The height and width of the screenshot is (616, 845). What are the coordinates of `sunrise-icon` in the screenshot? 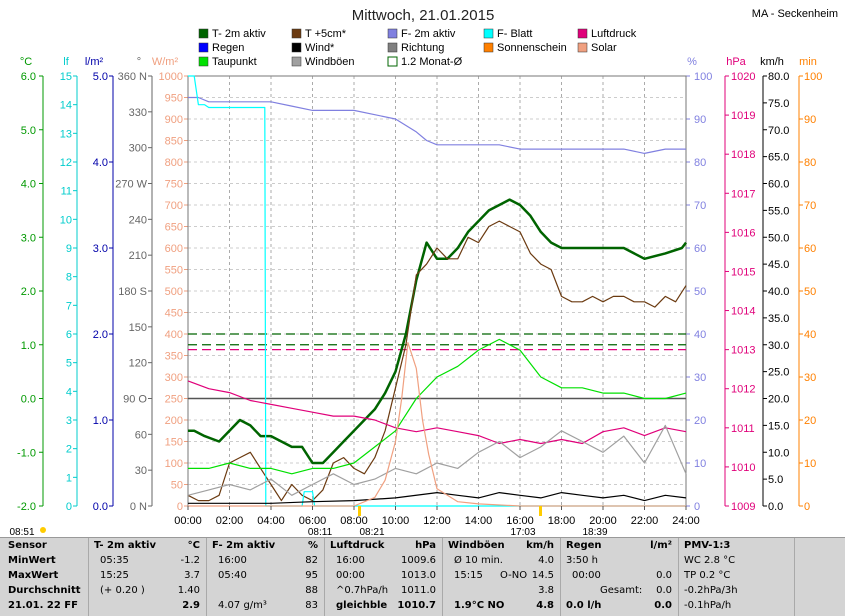 It's located at (359, 511).